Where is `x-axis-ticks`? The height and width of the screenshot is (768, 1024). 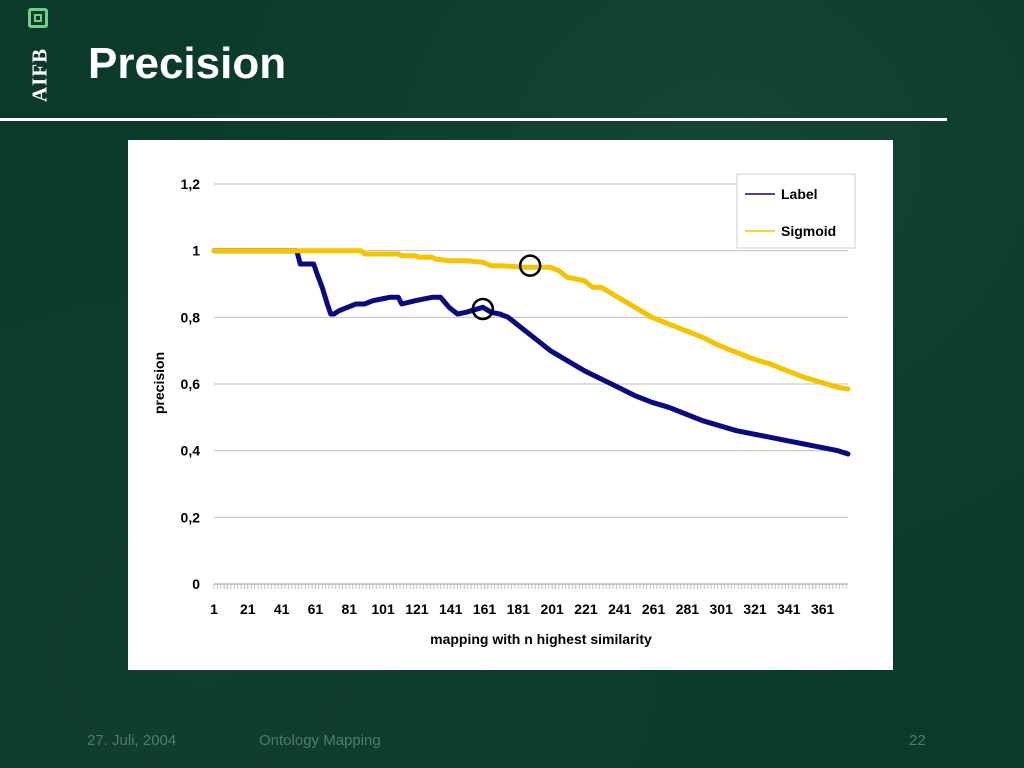 x-axis-ticks is located at coordinates (530, 586).